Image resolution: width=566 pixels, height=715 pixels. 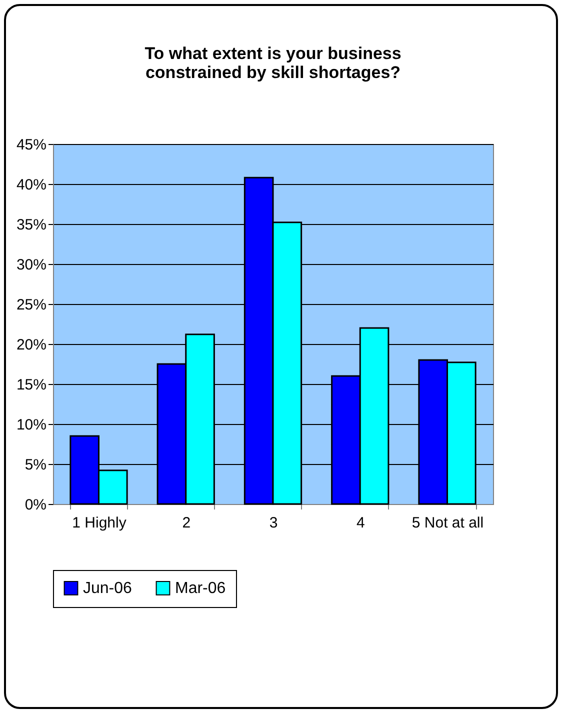 I want to click on y-tick-label: 35%, so click(x=31, y=225).